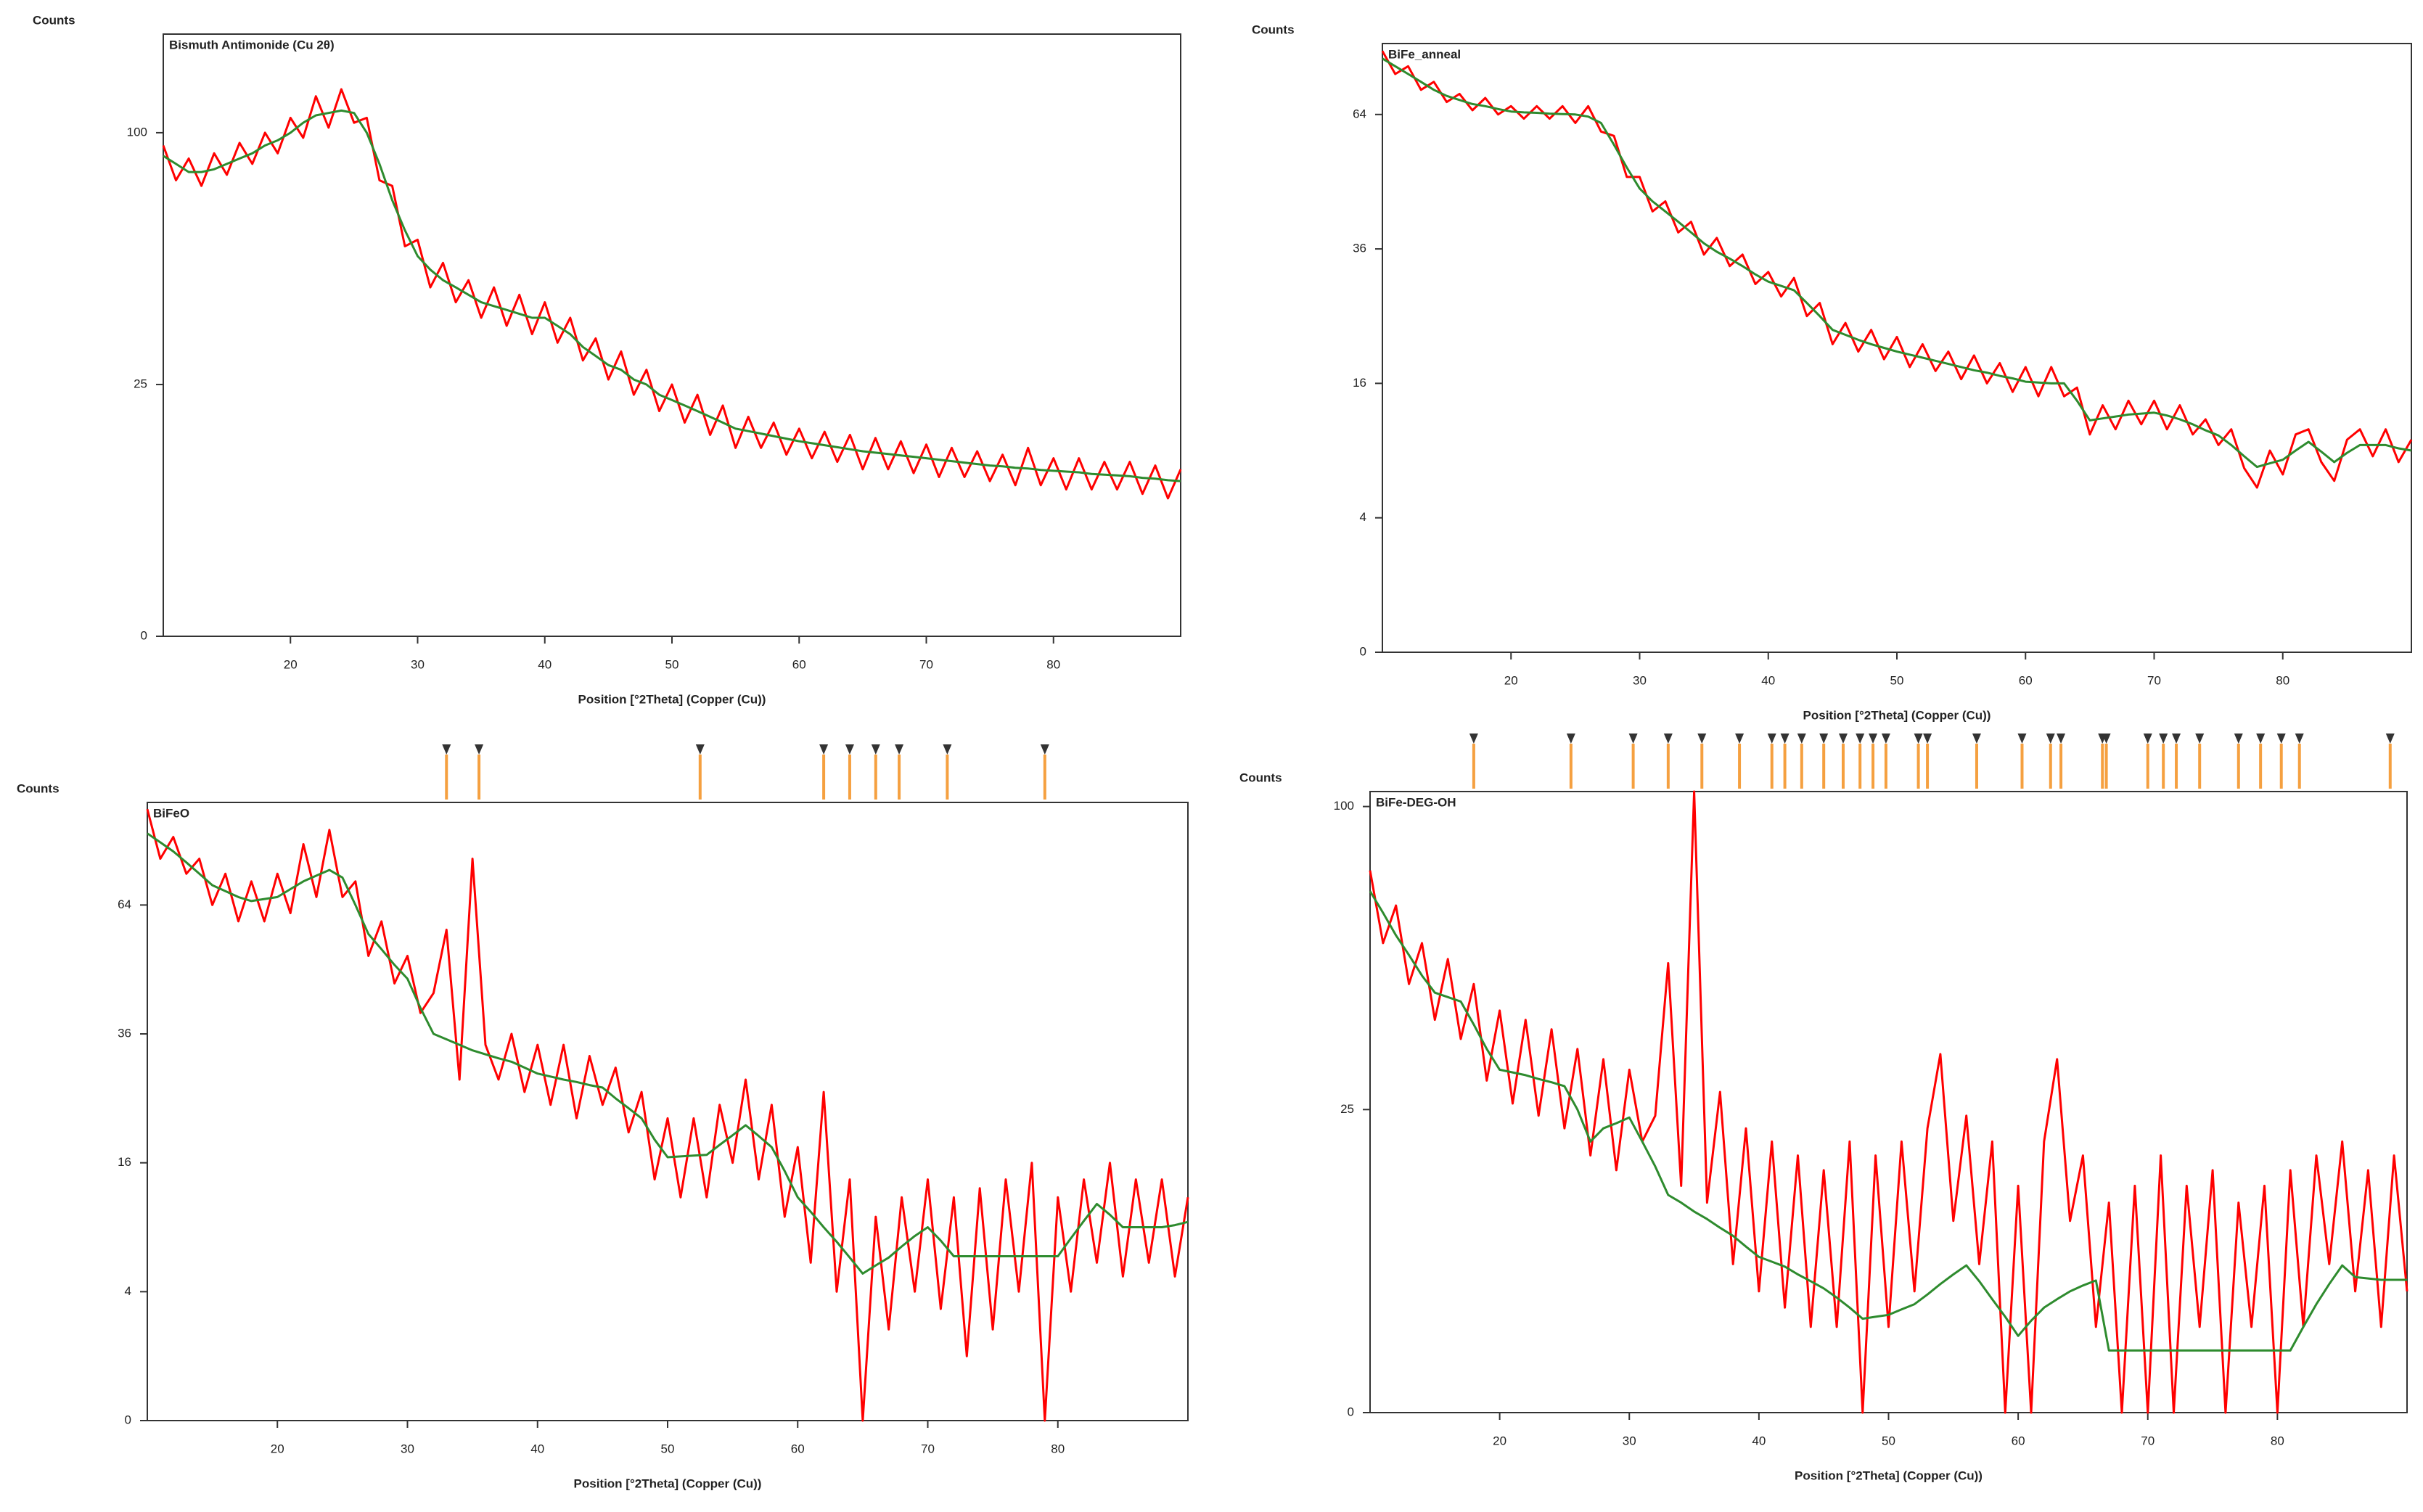  I want to click on chart-title: BiFe-DEG-OH, so click(1416, 802).